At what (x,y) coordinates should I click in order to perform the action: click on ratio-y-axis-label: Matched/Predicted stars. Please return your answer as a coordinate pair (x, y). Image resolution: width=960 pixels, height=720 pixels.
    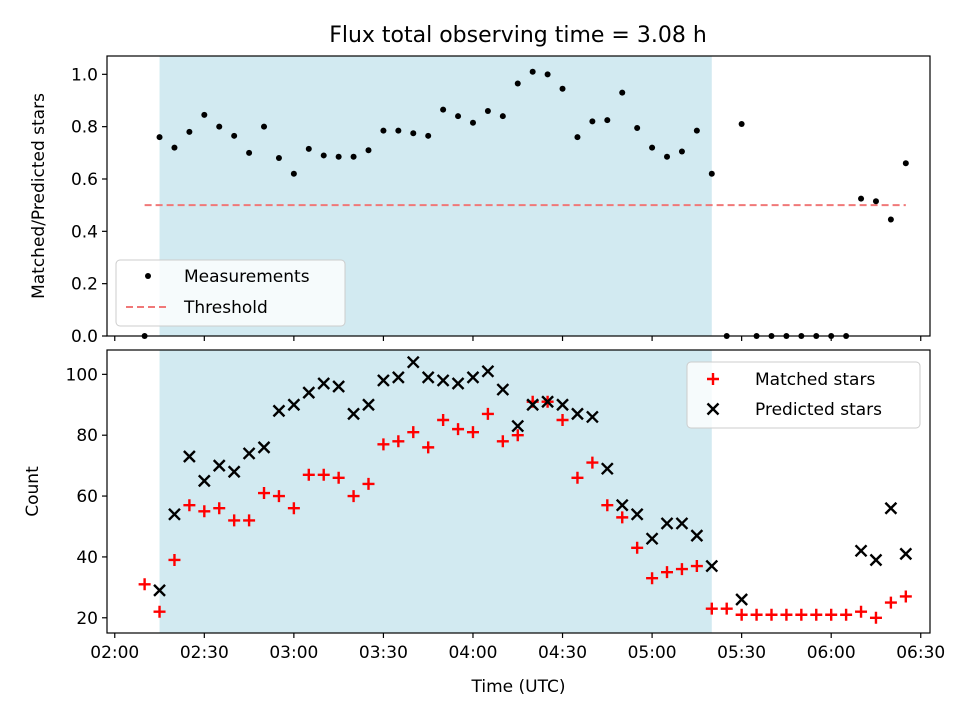
    Looking at the image, I should click on (39, 196).